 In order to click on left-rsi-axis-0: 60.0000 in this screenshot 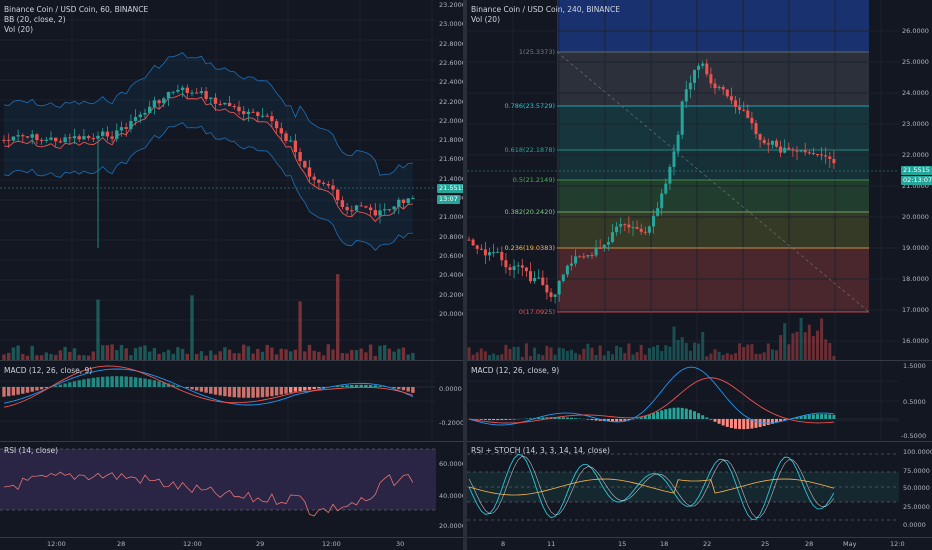, I will do `click(451, 464)`.